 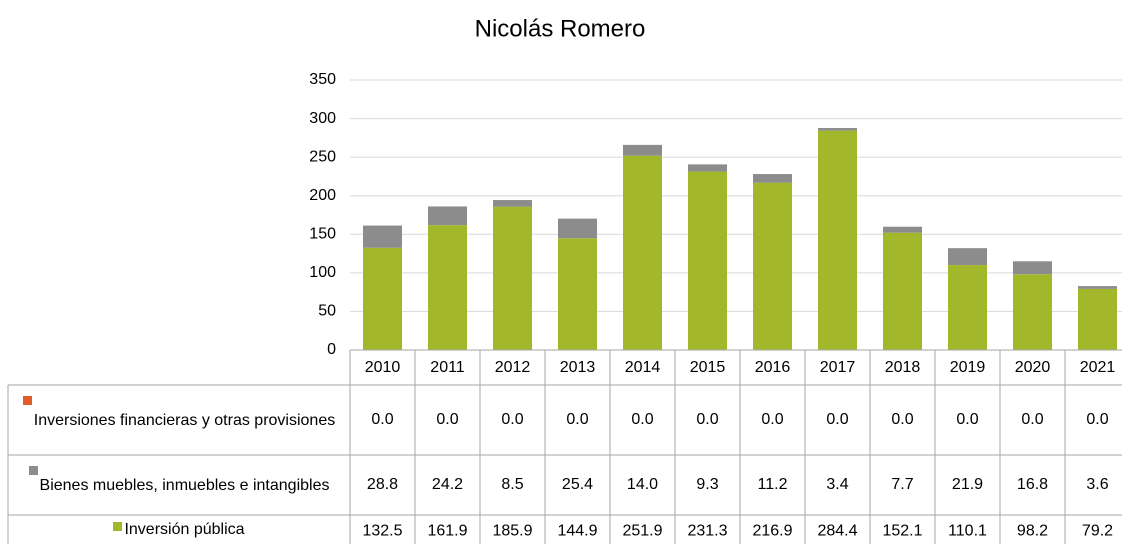 What do you see at coordinates (1033, 367) in the screenshot?
I see `x-tick-label: 2020` at bounding box center [1033, 367].